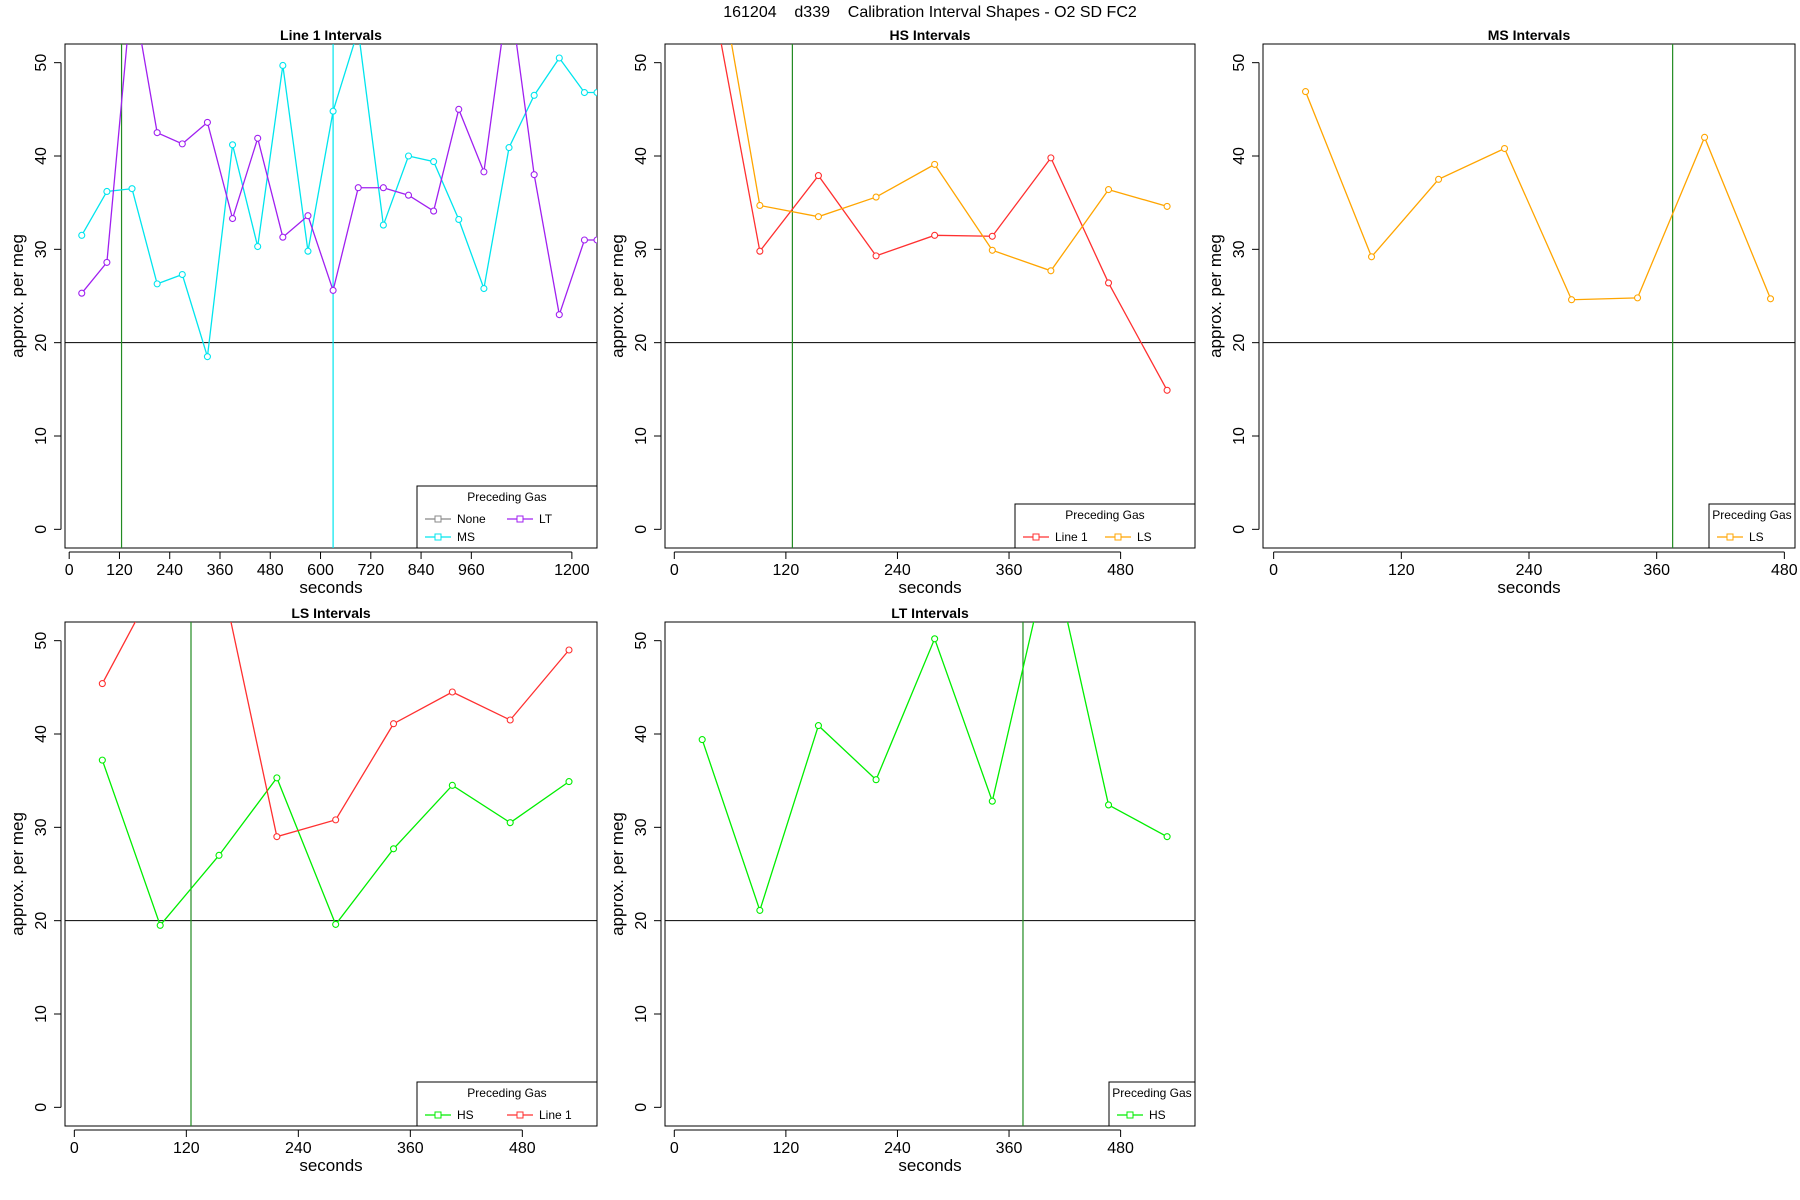  Describe the element at coordinates (471, 570) in the screenshot. I see `x-tick-label: 960` at that location.